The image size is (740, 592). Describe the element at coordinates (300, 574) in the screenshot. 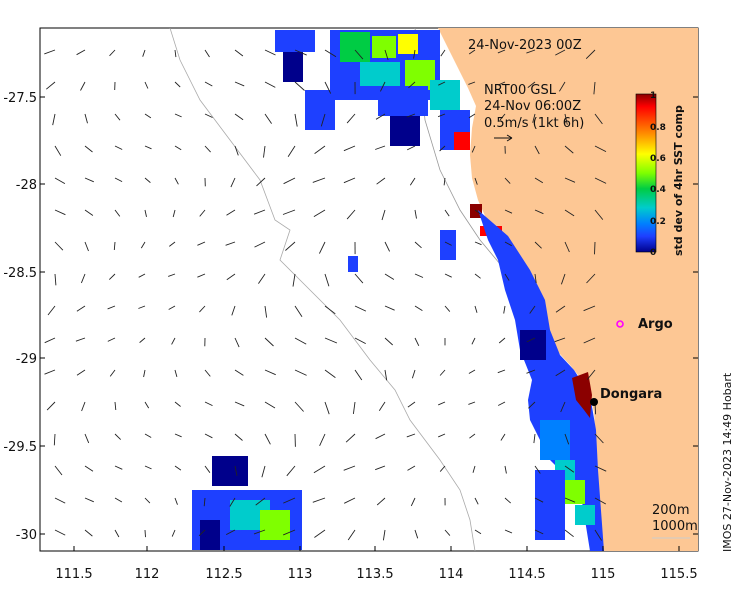

I see `x-tick-label: 113` at that location.